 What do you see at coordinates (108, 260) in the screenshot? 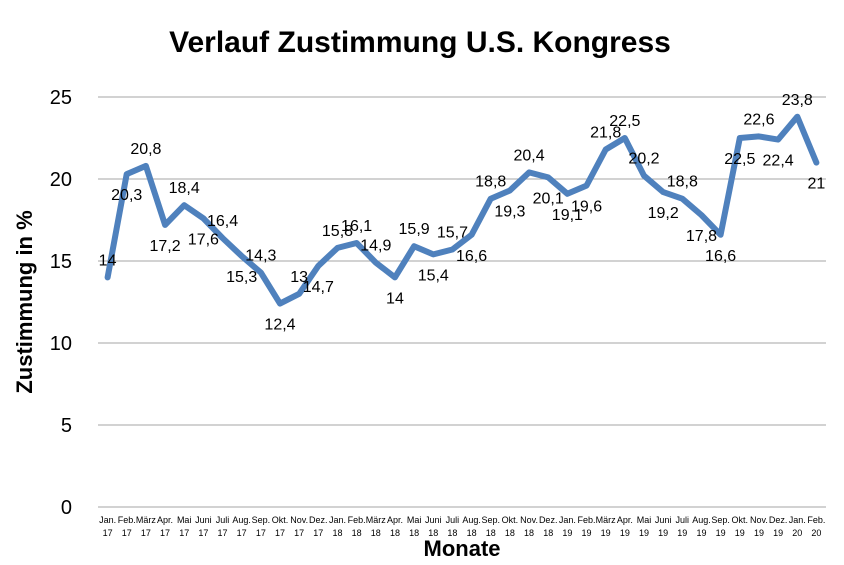
I see `data-label: 14` at bounding box center [108, 260].